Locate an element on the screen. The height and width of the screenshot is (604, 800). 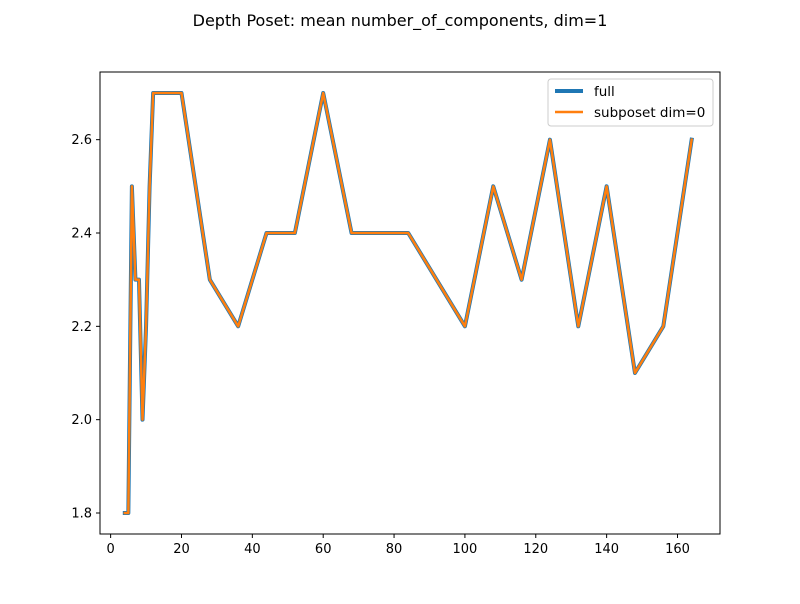
legend-box is located at coordinates (630, 102).